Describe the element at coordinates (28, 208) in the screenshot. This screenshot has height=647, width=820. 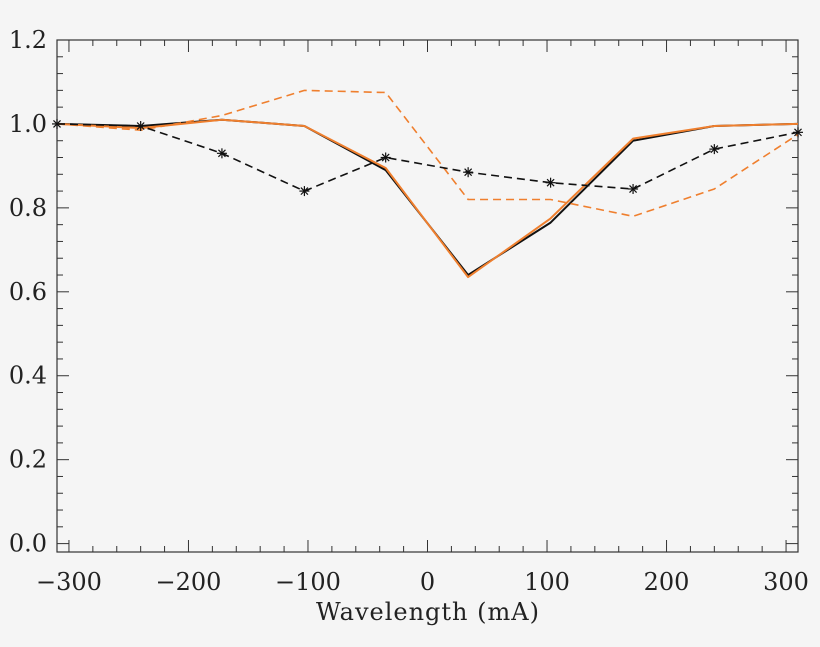
I see `y-tick-label: 0.8` at that location.